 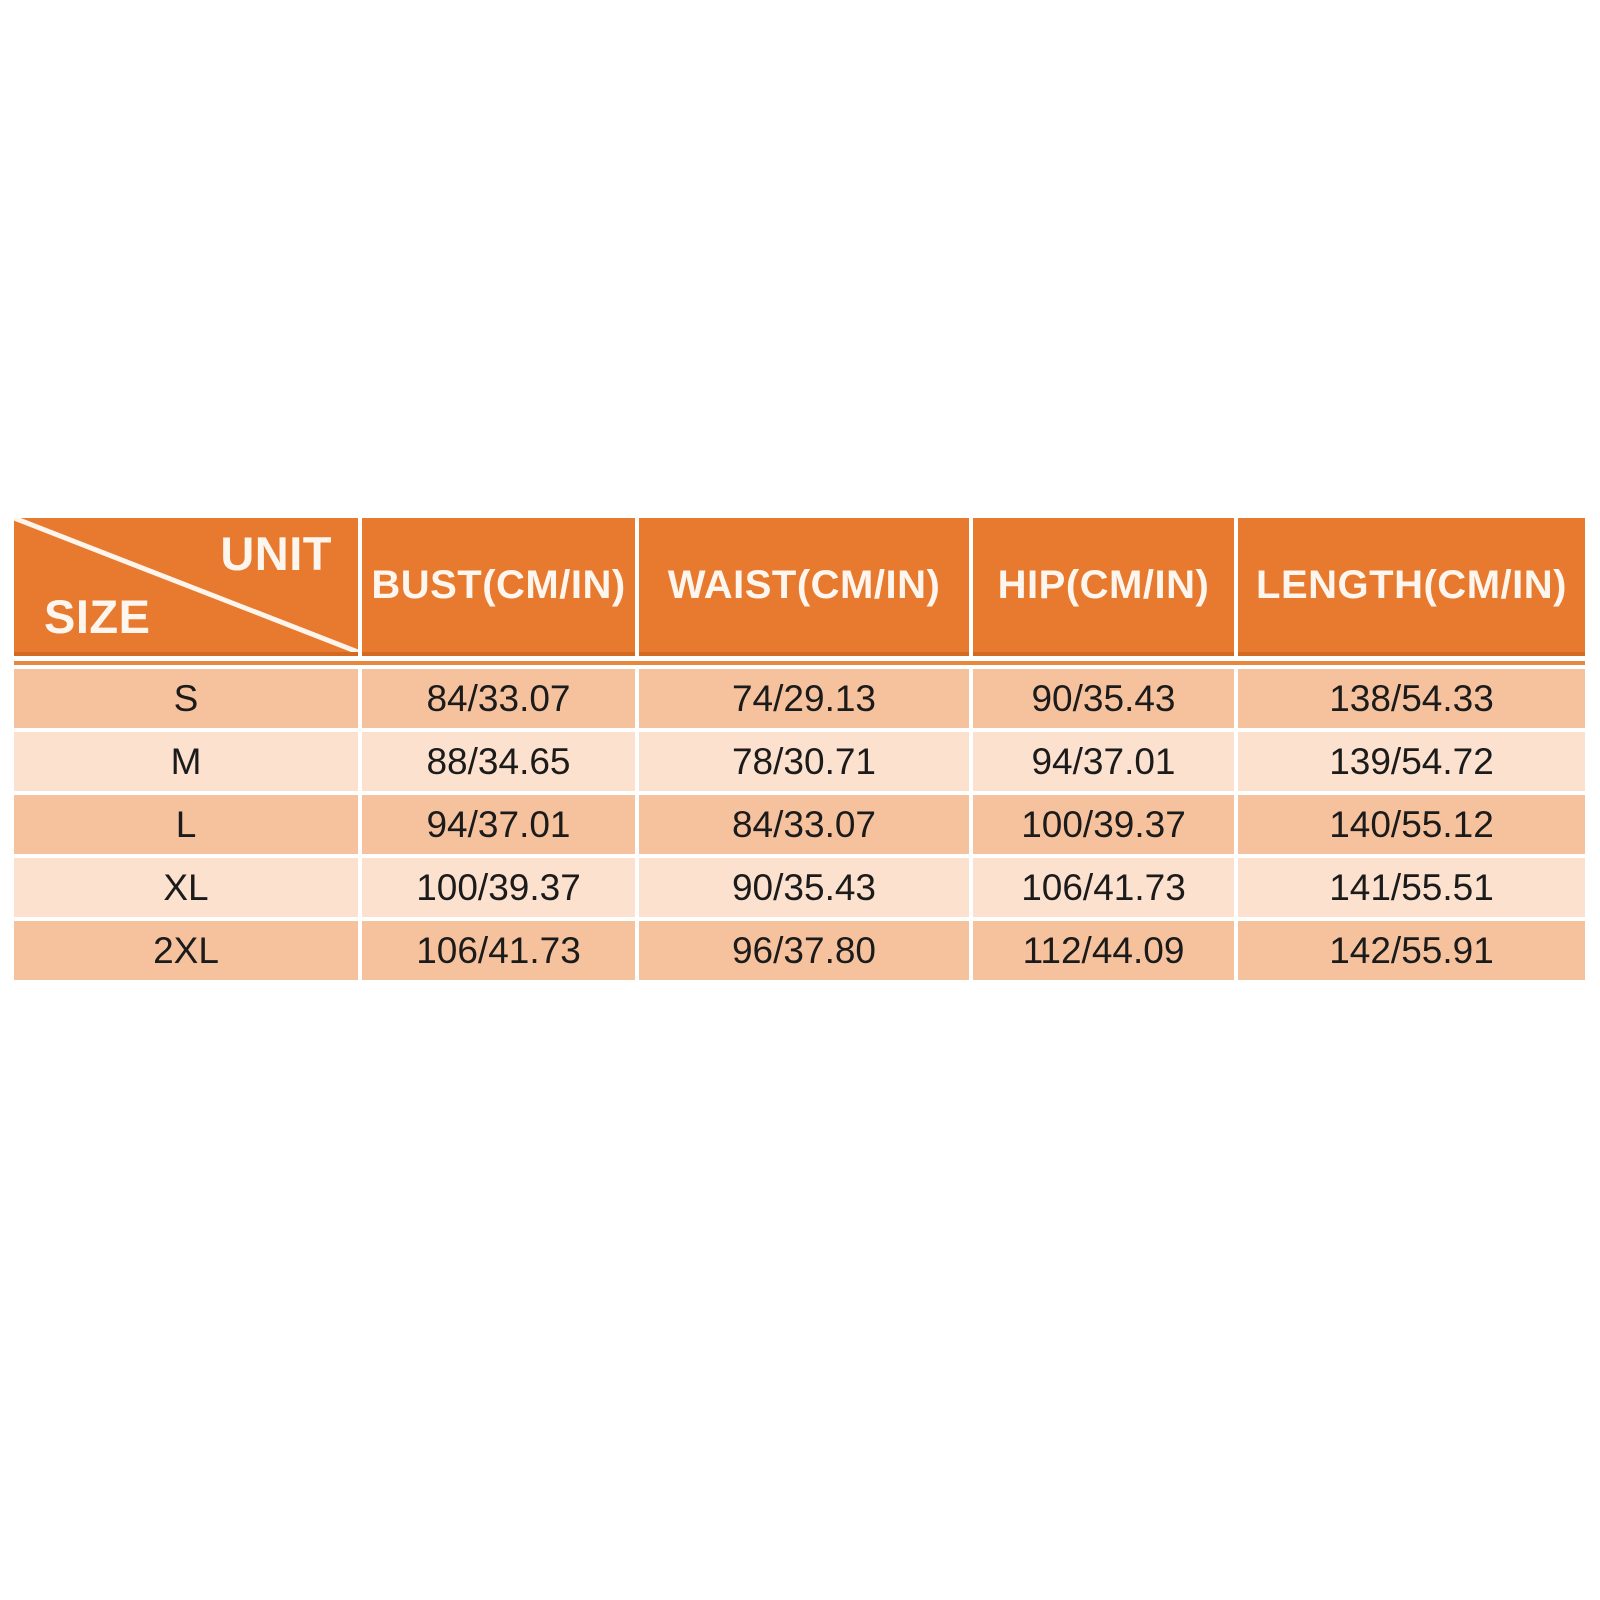 What do you see at coordinates (1411, 950) in the screenshot?
I see `length-value-cell: 142/55.91` at bounding box center [1411, 950].